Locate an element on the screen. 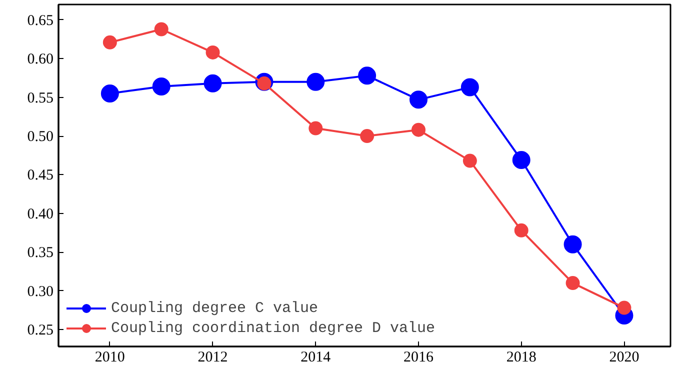  x-tick-label: 2018 is located at coordinates (521, 358).